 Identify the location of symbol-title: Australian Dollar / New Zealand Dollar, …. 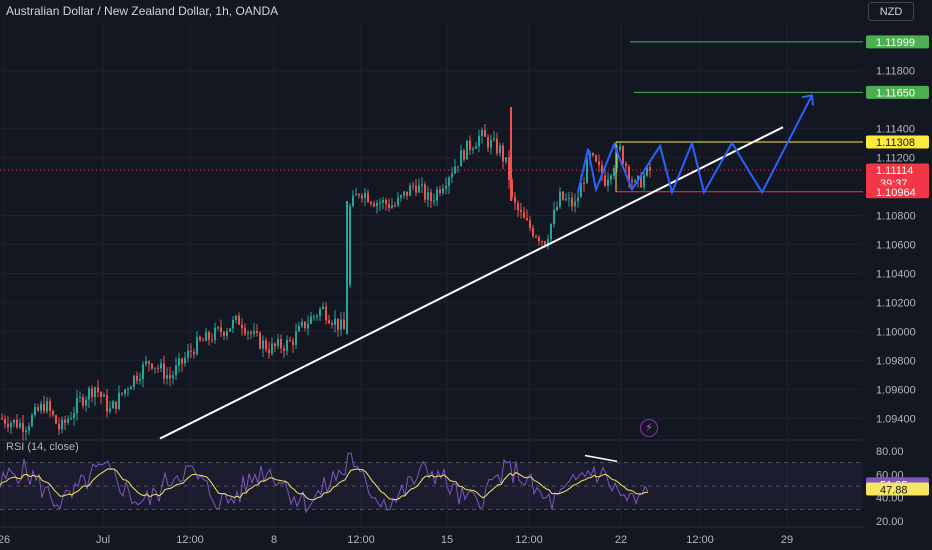
(142, 11).